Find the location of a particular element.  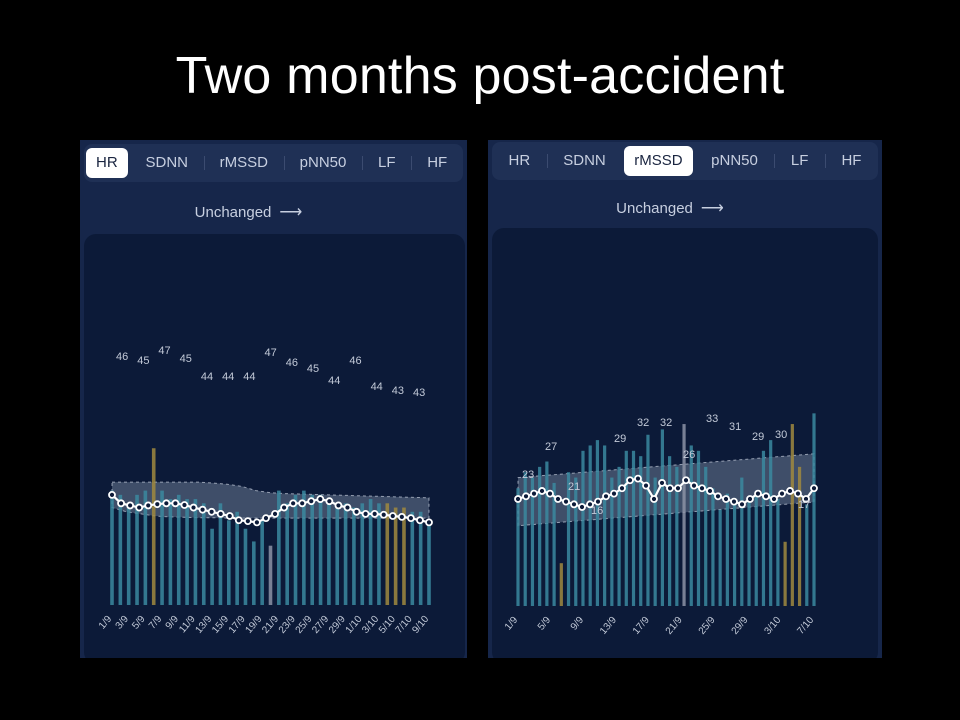

metric-tab-bar: HR SDNN rMSSD pNN50 LF HF is located at coordinates (685, 161).